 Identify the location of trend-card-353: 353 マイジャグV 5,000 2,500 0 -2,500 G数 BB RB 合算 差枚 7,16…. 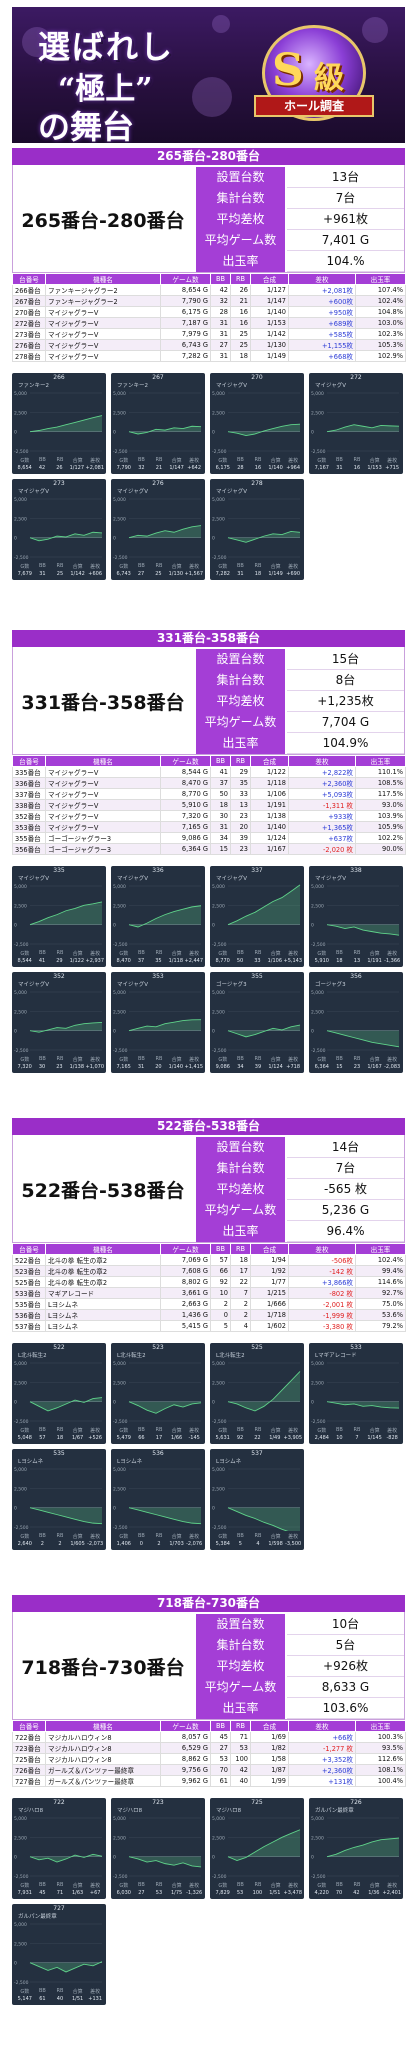
(158, 1022).